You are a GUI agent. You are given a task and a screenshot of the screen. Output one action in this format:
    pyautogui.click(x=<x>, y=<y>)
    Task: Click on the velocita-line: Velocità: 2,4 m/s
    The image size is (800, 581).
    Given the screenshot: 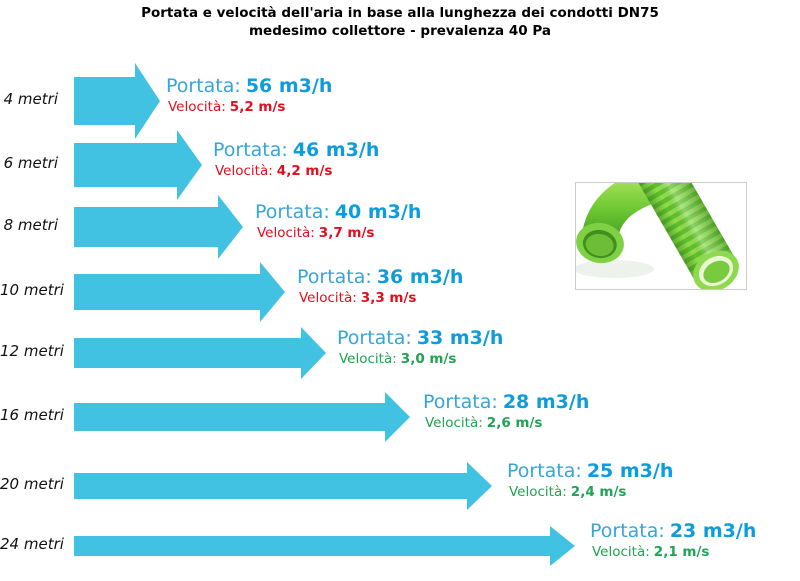 What is the action you would take?
    pyautogui.click(x=590, y=492)
    